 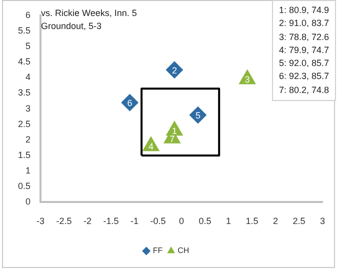 I want to click on annotation: 5: 92.0, 85.7, so click(x=303, y=63).